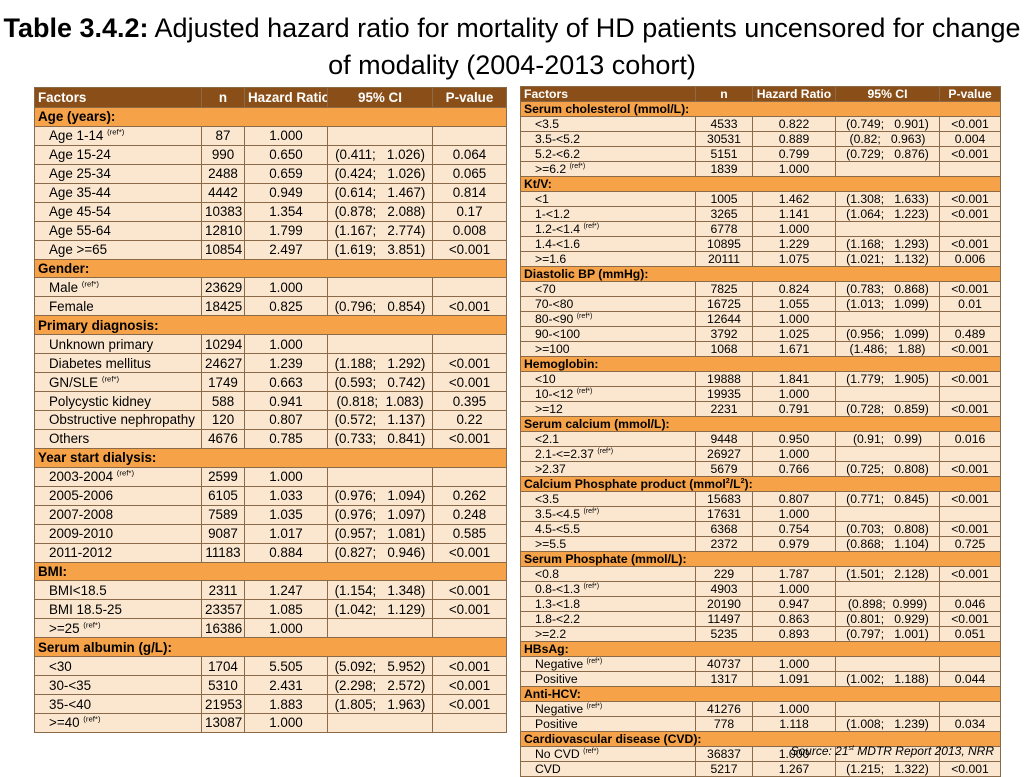 The width and height of the screenshot is (1024, 777). I want to click on factor-cell: Age 15-24, so click(118, 154).